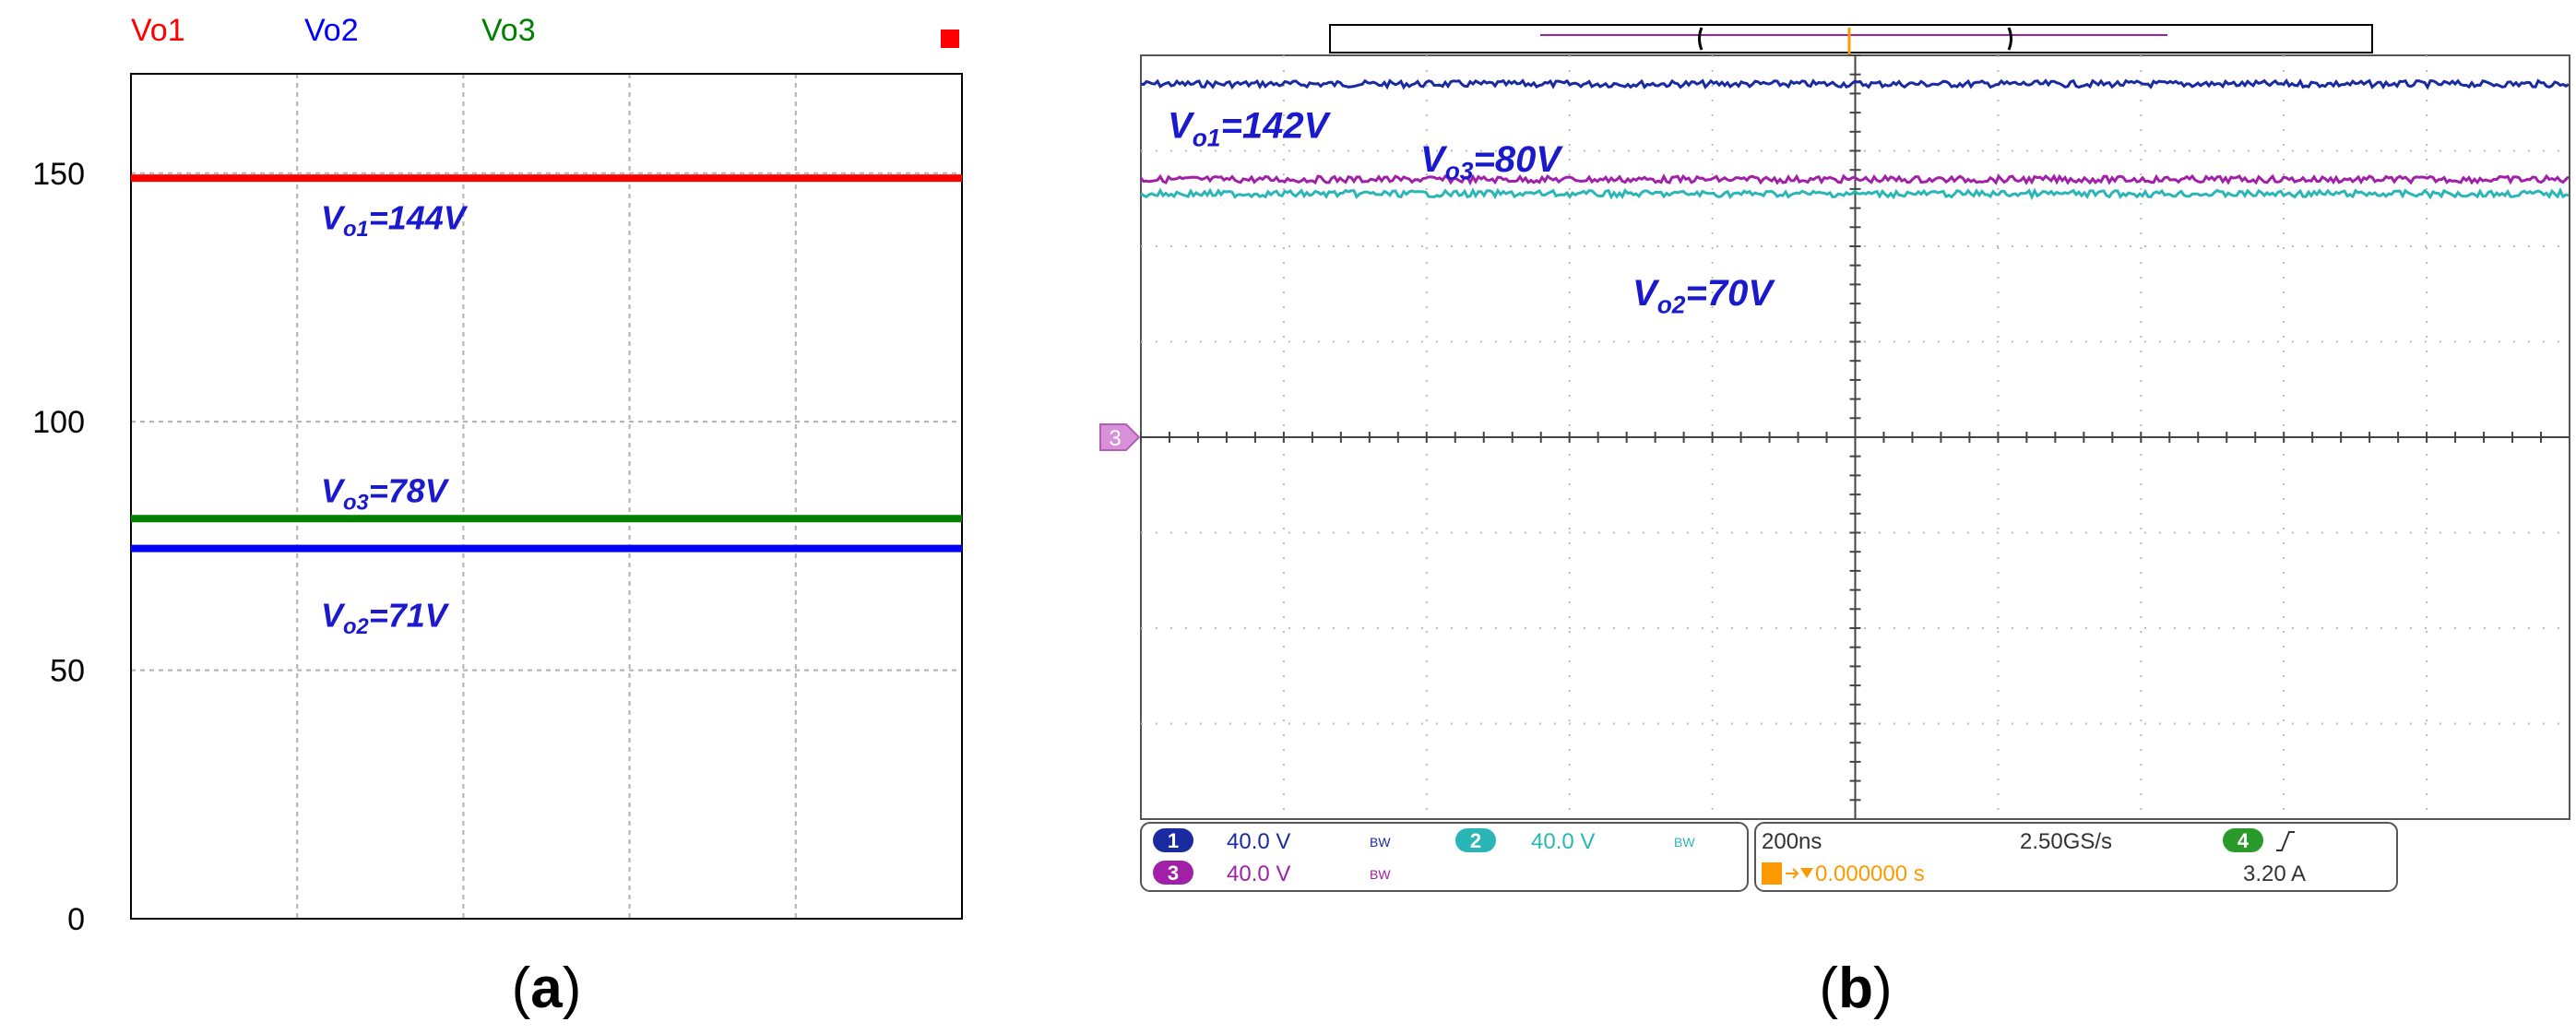  What do you see at coordinates (1772, 873) in the screenshot?
I see `trigger-pos-icon` at bounding box center [1772, 873].